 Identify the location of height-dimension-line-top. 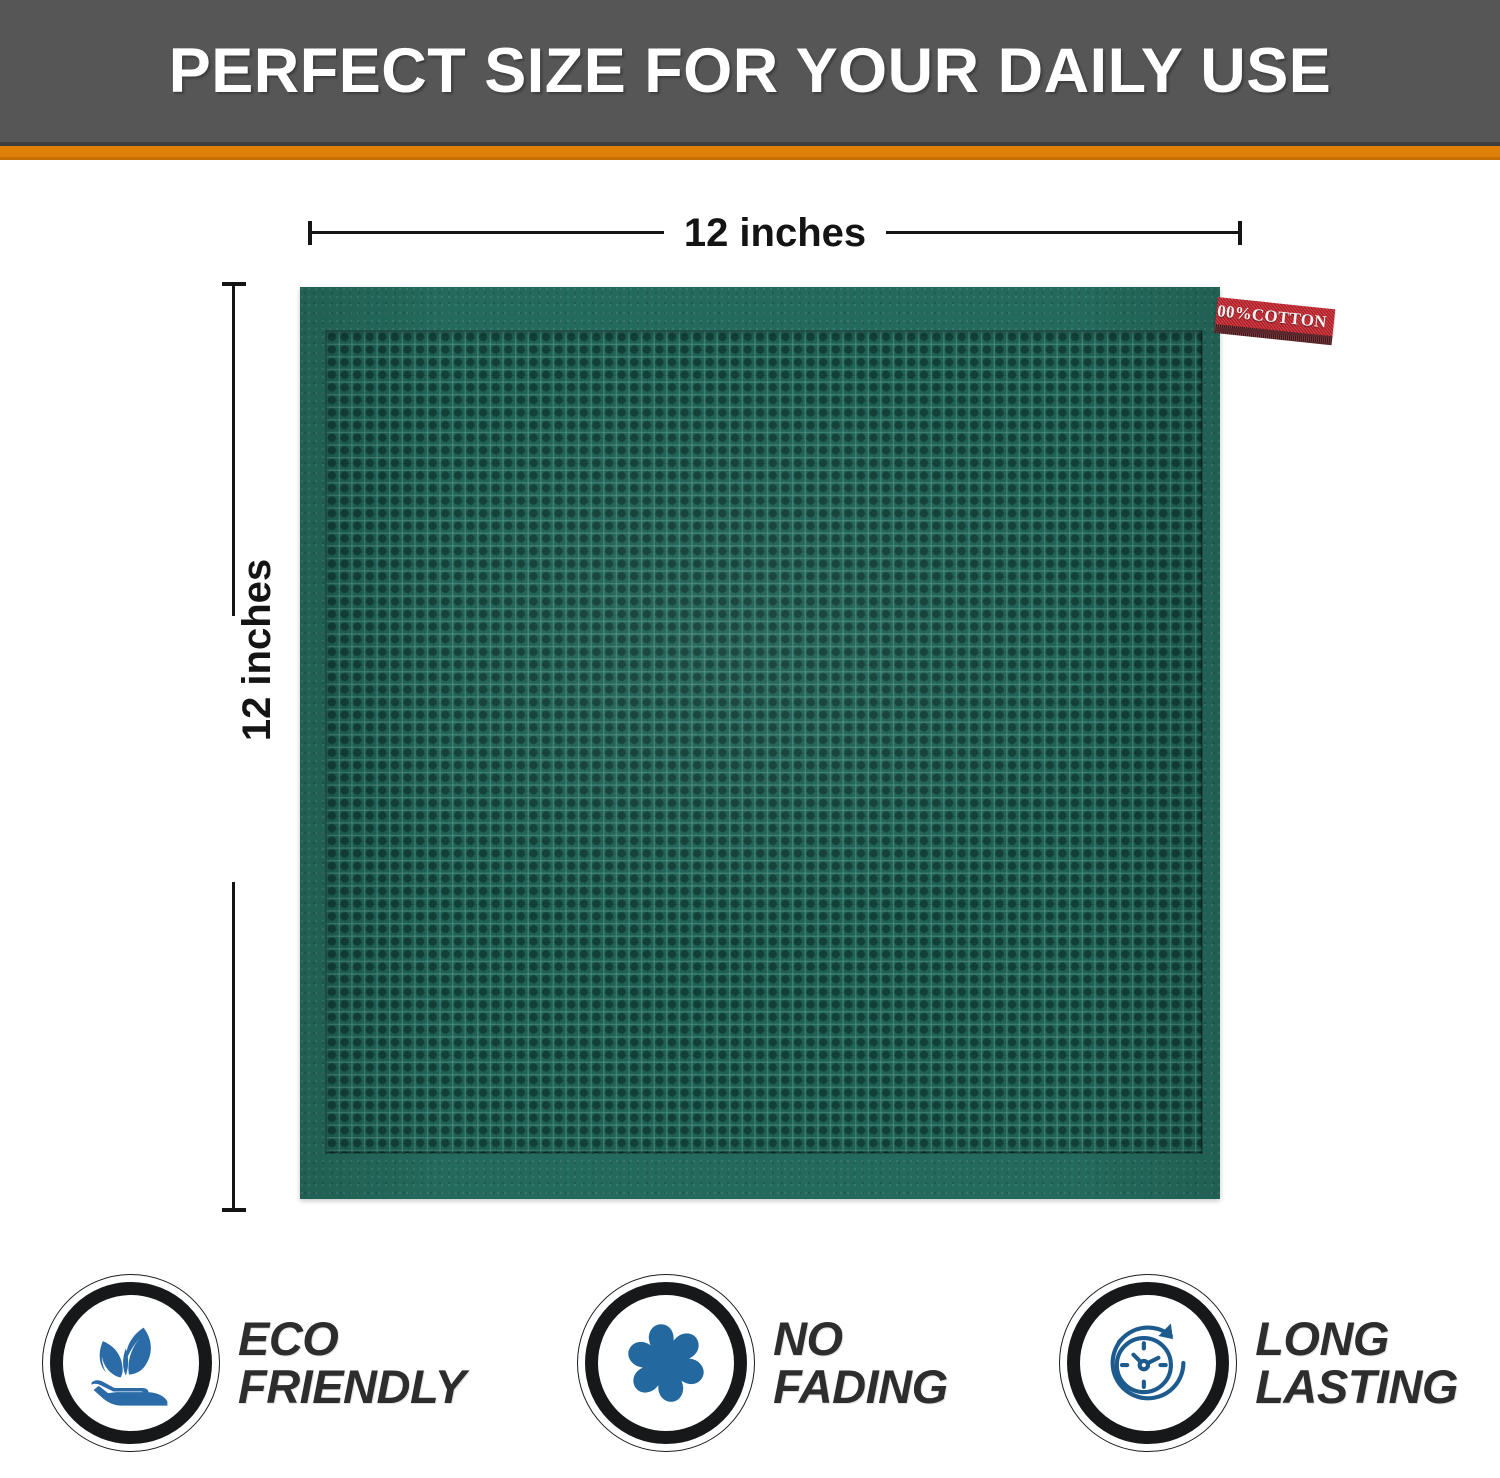
(233, 451).